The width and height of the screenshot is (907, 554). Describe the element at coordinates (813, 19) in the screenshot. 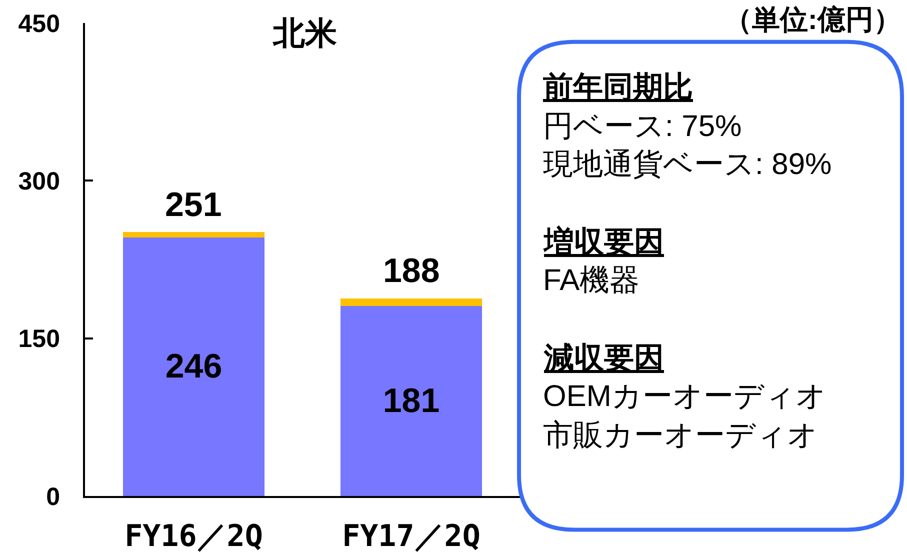

I see `text: （単位:億円）` at that location.